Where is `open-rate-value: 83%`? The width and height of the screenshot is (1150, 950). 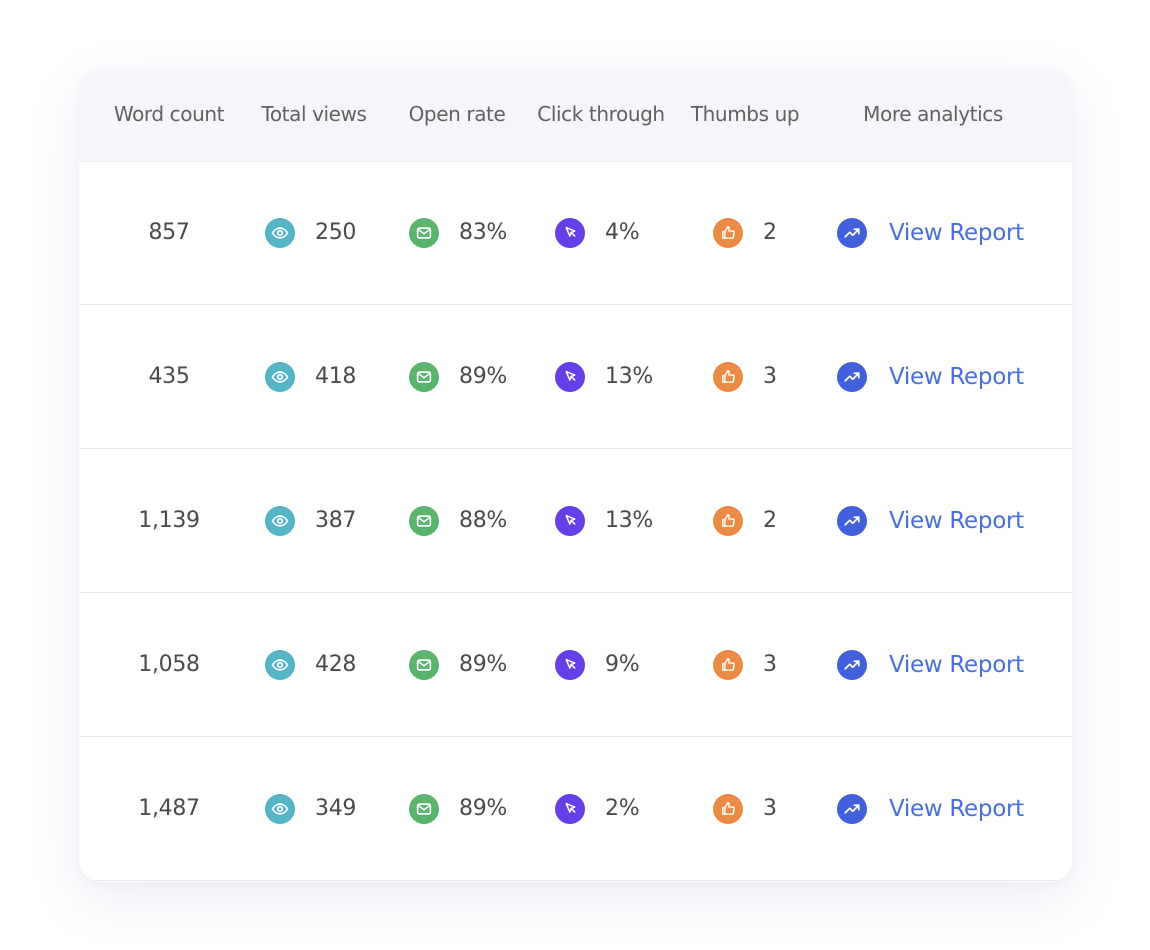 open-rate-value: 83% is located at coordinates (483, 232).